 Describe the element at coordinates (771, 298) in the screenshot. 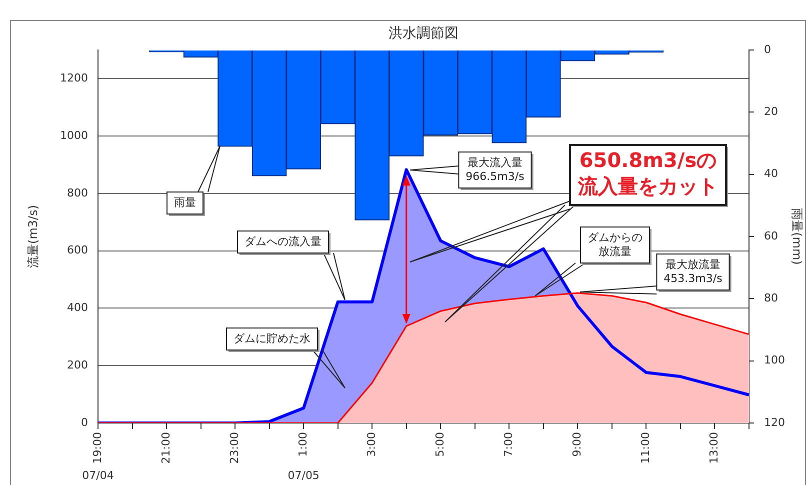

I see `y2-tick-label: 80` at that location.